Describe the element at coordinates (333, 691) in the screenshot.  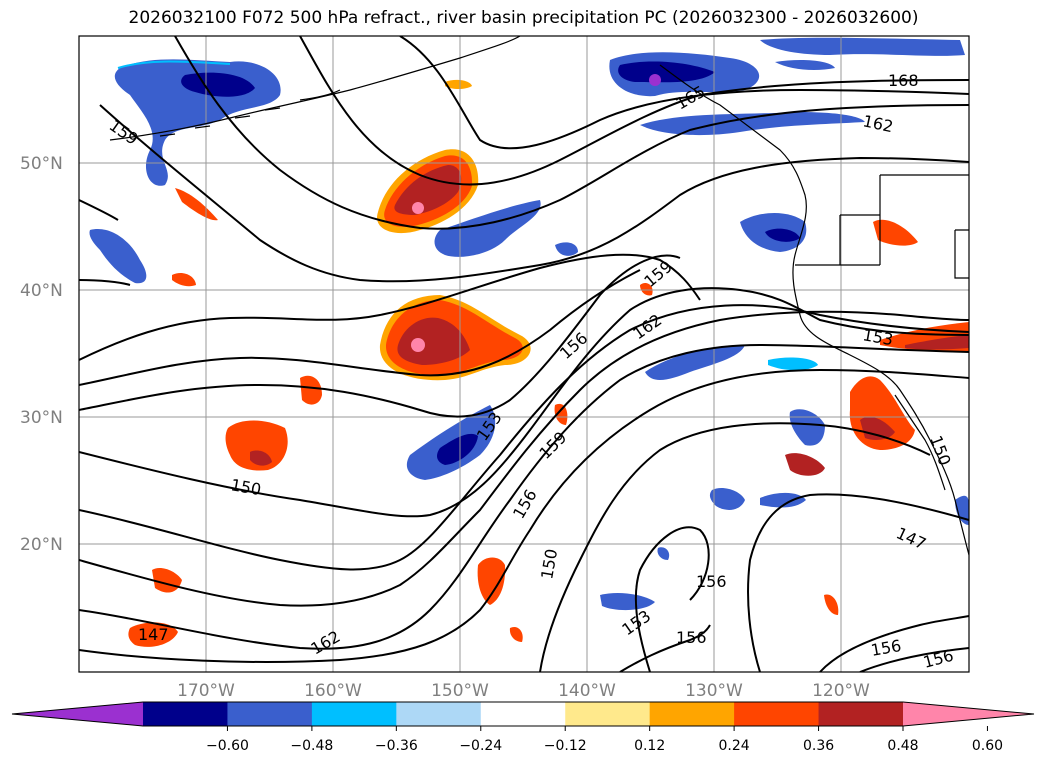
I see `lon-label: 160°W` at that location.